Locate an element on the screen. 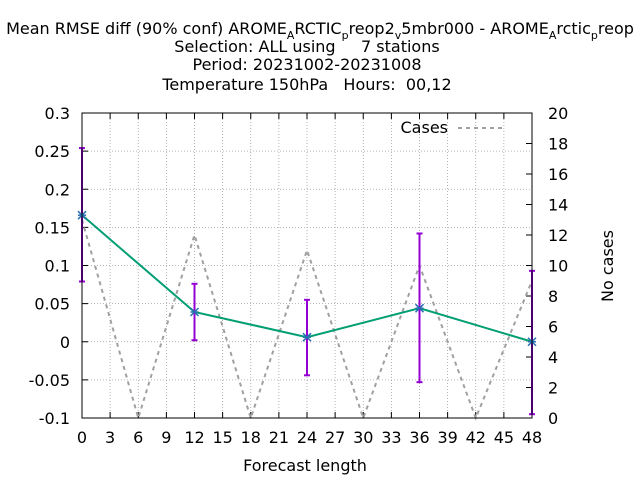 The width and height of the screenshot is (640, 484). y2-axis-label: No cases is located at coordinates (607, 266).